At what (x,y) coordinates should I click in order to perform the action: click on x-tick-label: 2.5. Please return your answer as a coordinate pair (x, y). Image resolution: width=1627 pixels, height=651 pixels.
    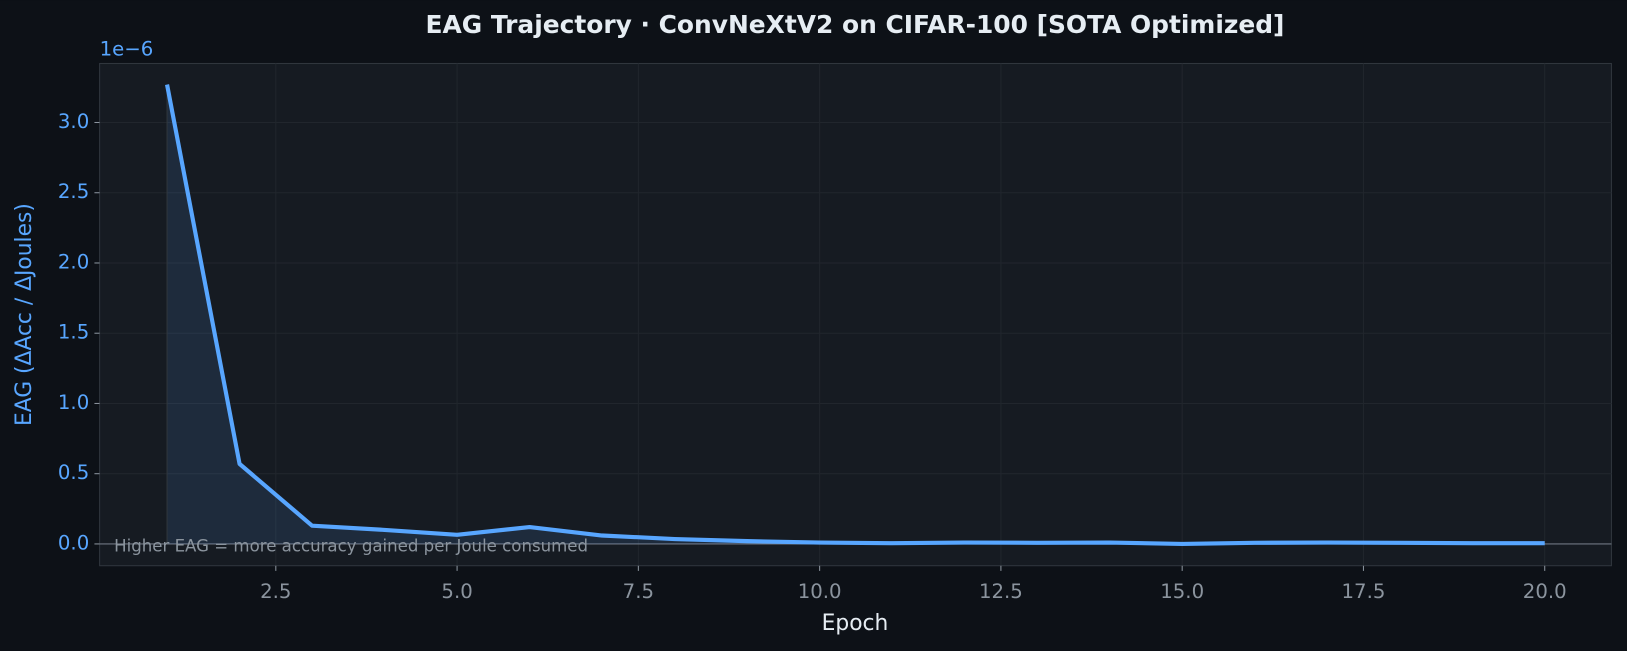
    Looking at the image, I should click on (275, 591).